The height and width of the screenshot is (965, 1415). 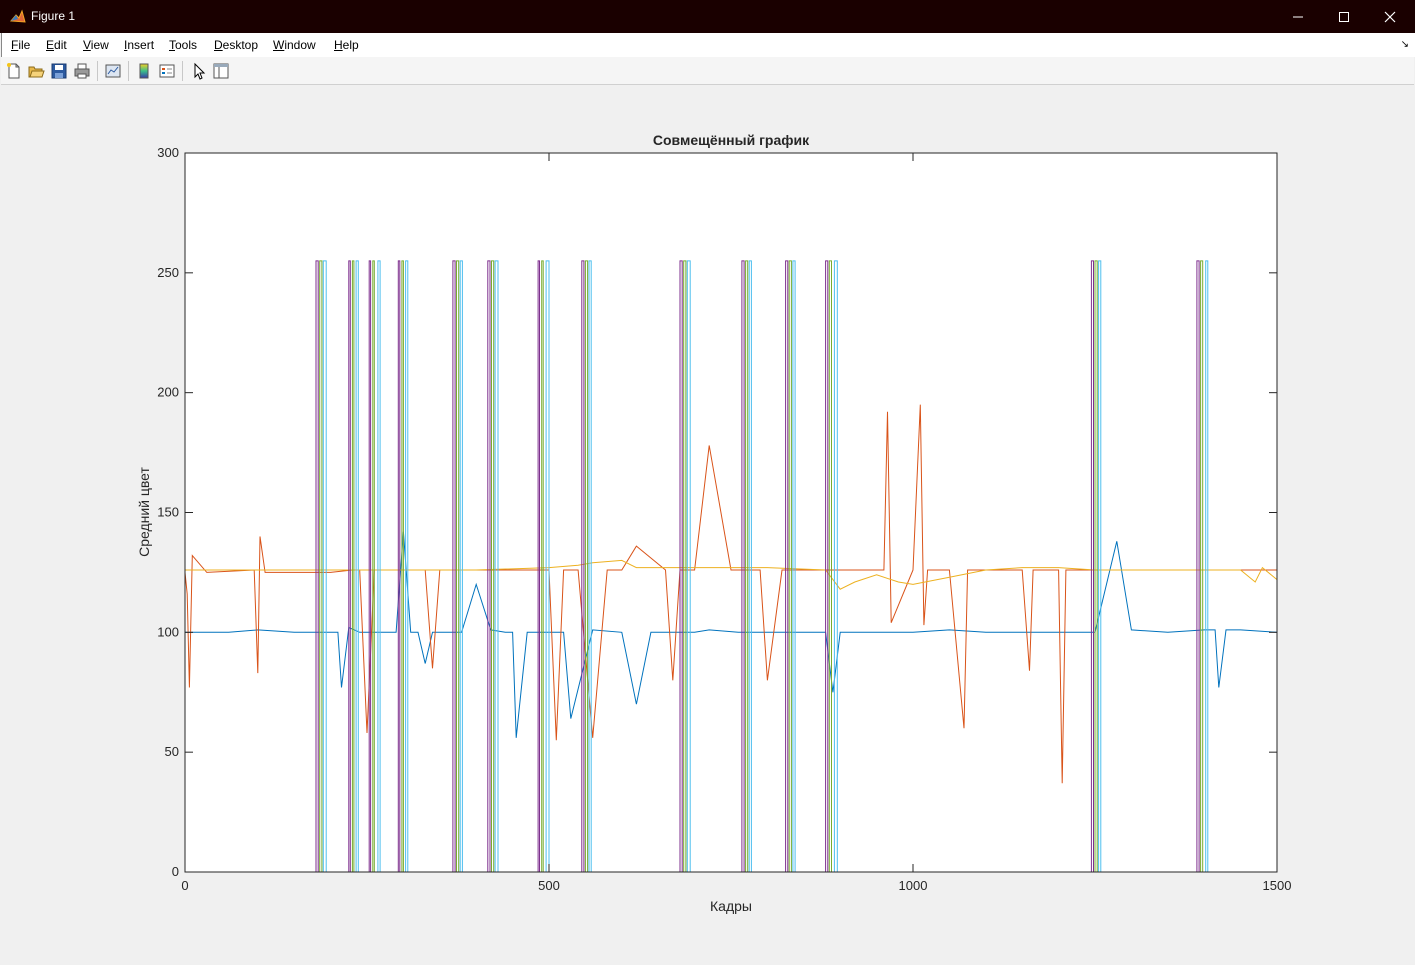 I want to click on new-figure-icon, so click(x=14, y=71).